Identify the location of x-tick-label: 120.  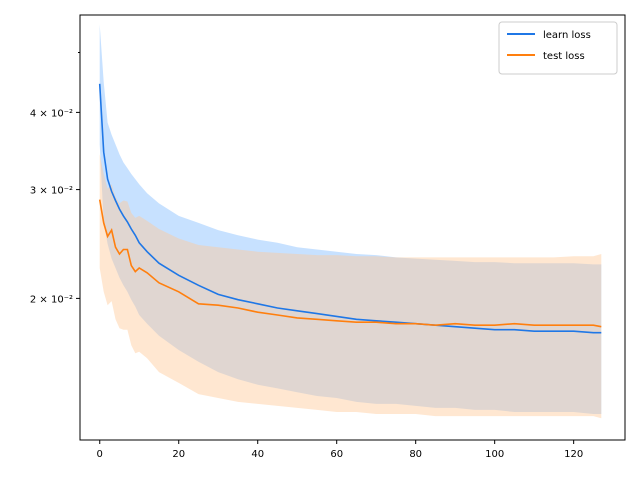
(573, 454).